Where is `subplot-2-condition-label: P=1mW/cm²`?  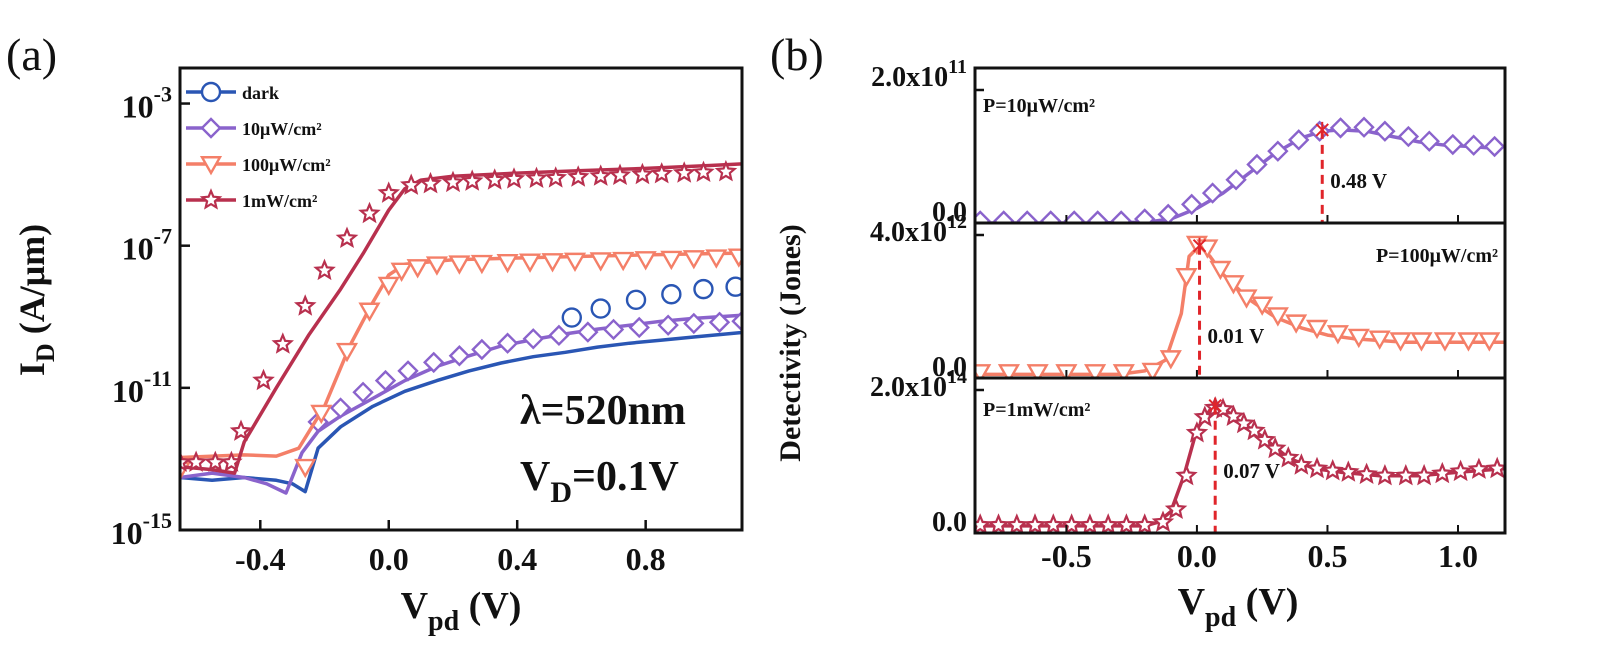 subplot-2-condition-label: P=1mW/cm² is located at coordinates (1036, 410).